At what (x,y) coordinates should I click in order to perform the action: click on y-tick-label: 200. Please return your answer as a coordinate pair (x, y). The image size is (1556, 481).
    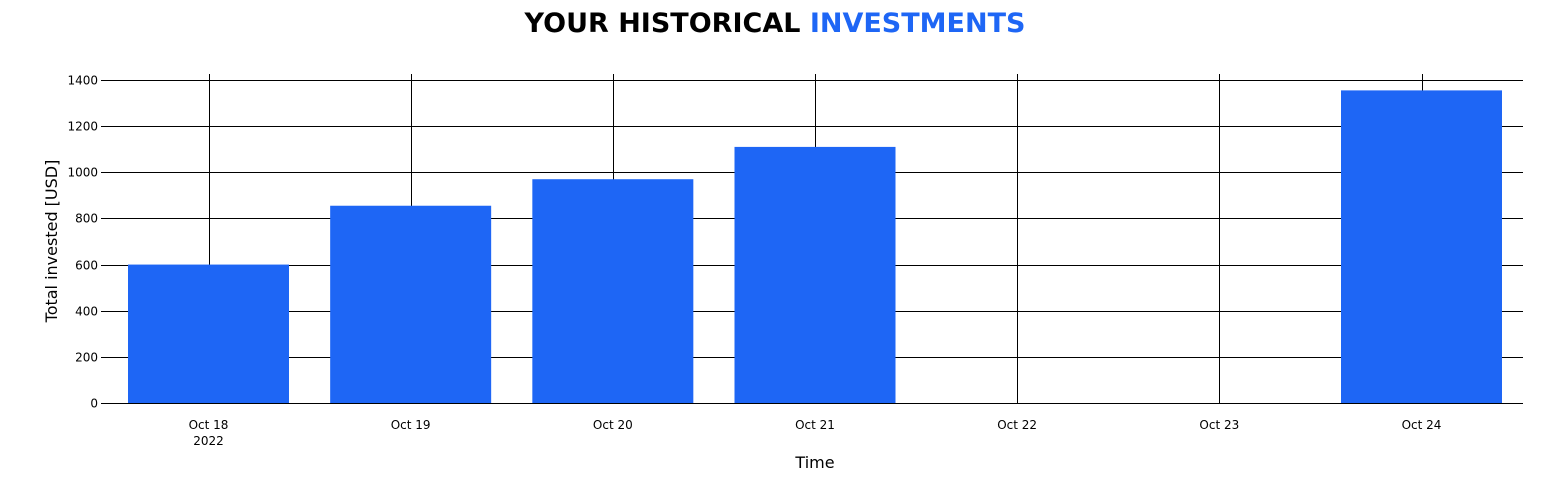
    Looking at the image, I should click on (86, 358).